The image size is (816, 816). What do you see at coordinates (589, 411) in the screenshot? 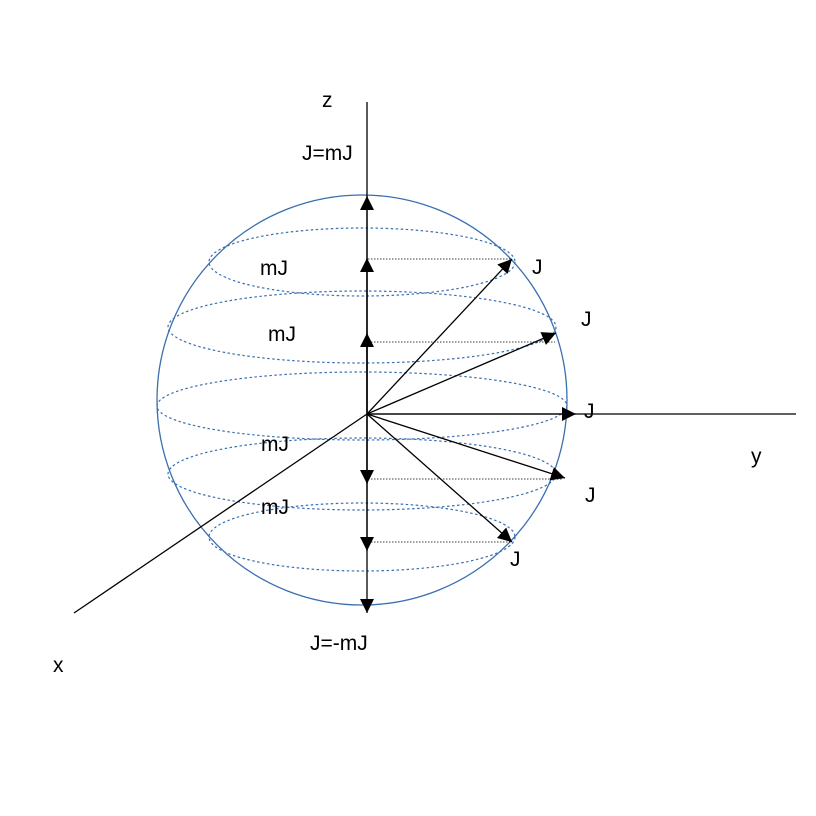
I see `j-label-3: J` at bounding box center [589, 411].